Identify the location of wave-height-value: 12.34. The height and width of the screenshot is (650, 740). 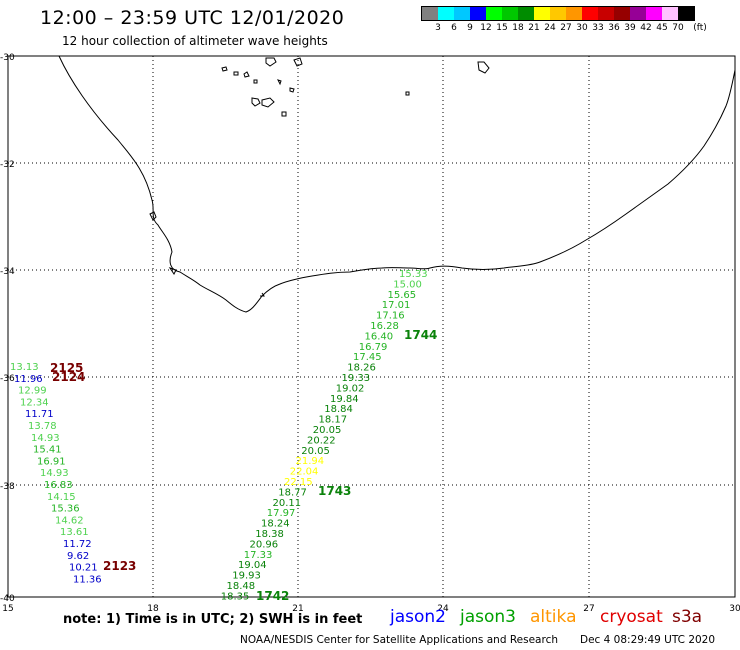
(34, 402).